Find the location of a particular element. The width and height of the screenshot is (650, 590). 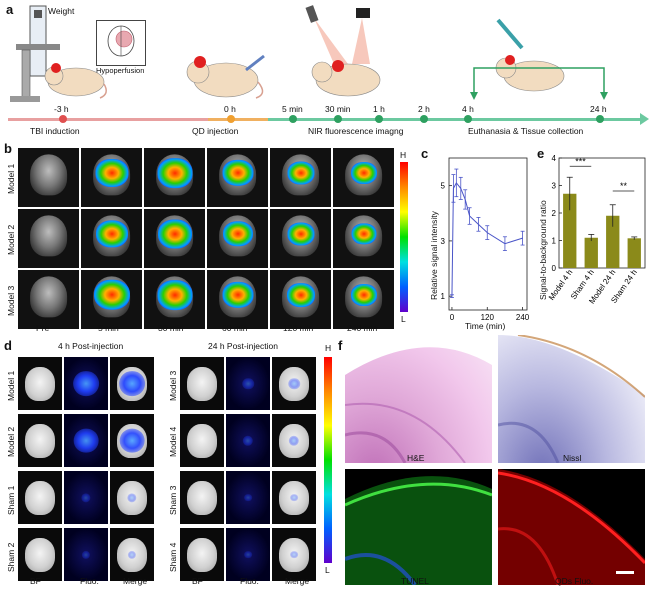

colorbar-high-label: H is located at coordinates (403, 155).